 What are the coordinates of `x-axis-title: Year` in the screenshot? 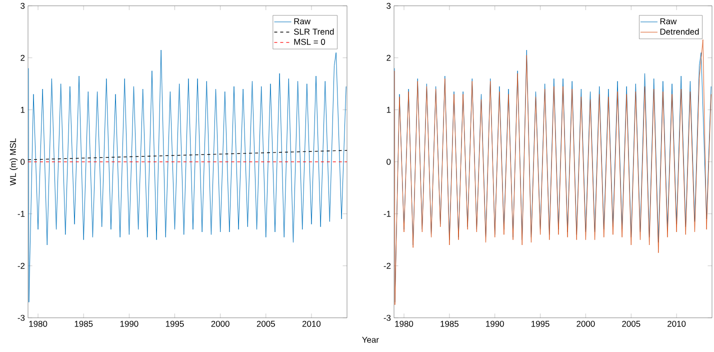 It's located at (370, 339).